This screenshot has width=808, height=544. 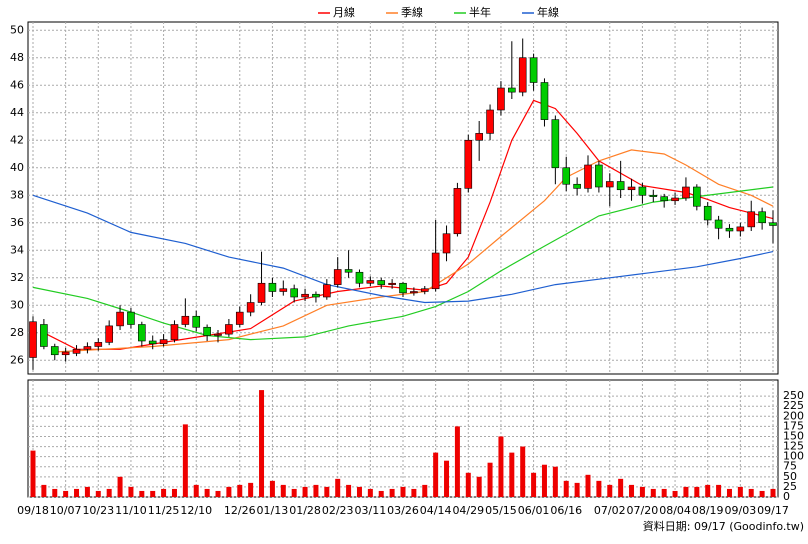 What do you see at coordinates (17, 222) in the screenshot?
I see `y-tick-label: 36` at bounding box center [17, 222].